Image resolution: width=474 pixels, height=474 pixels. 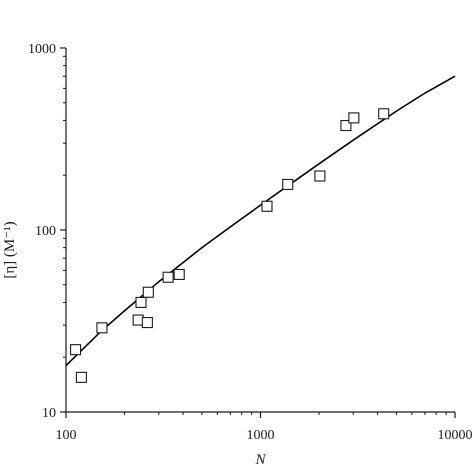 What do you see at coordinates (66, 435) in the screenshot?
I see `x-tick-label: 100` at bounding box center [66, 435].